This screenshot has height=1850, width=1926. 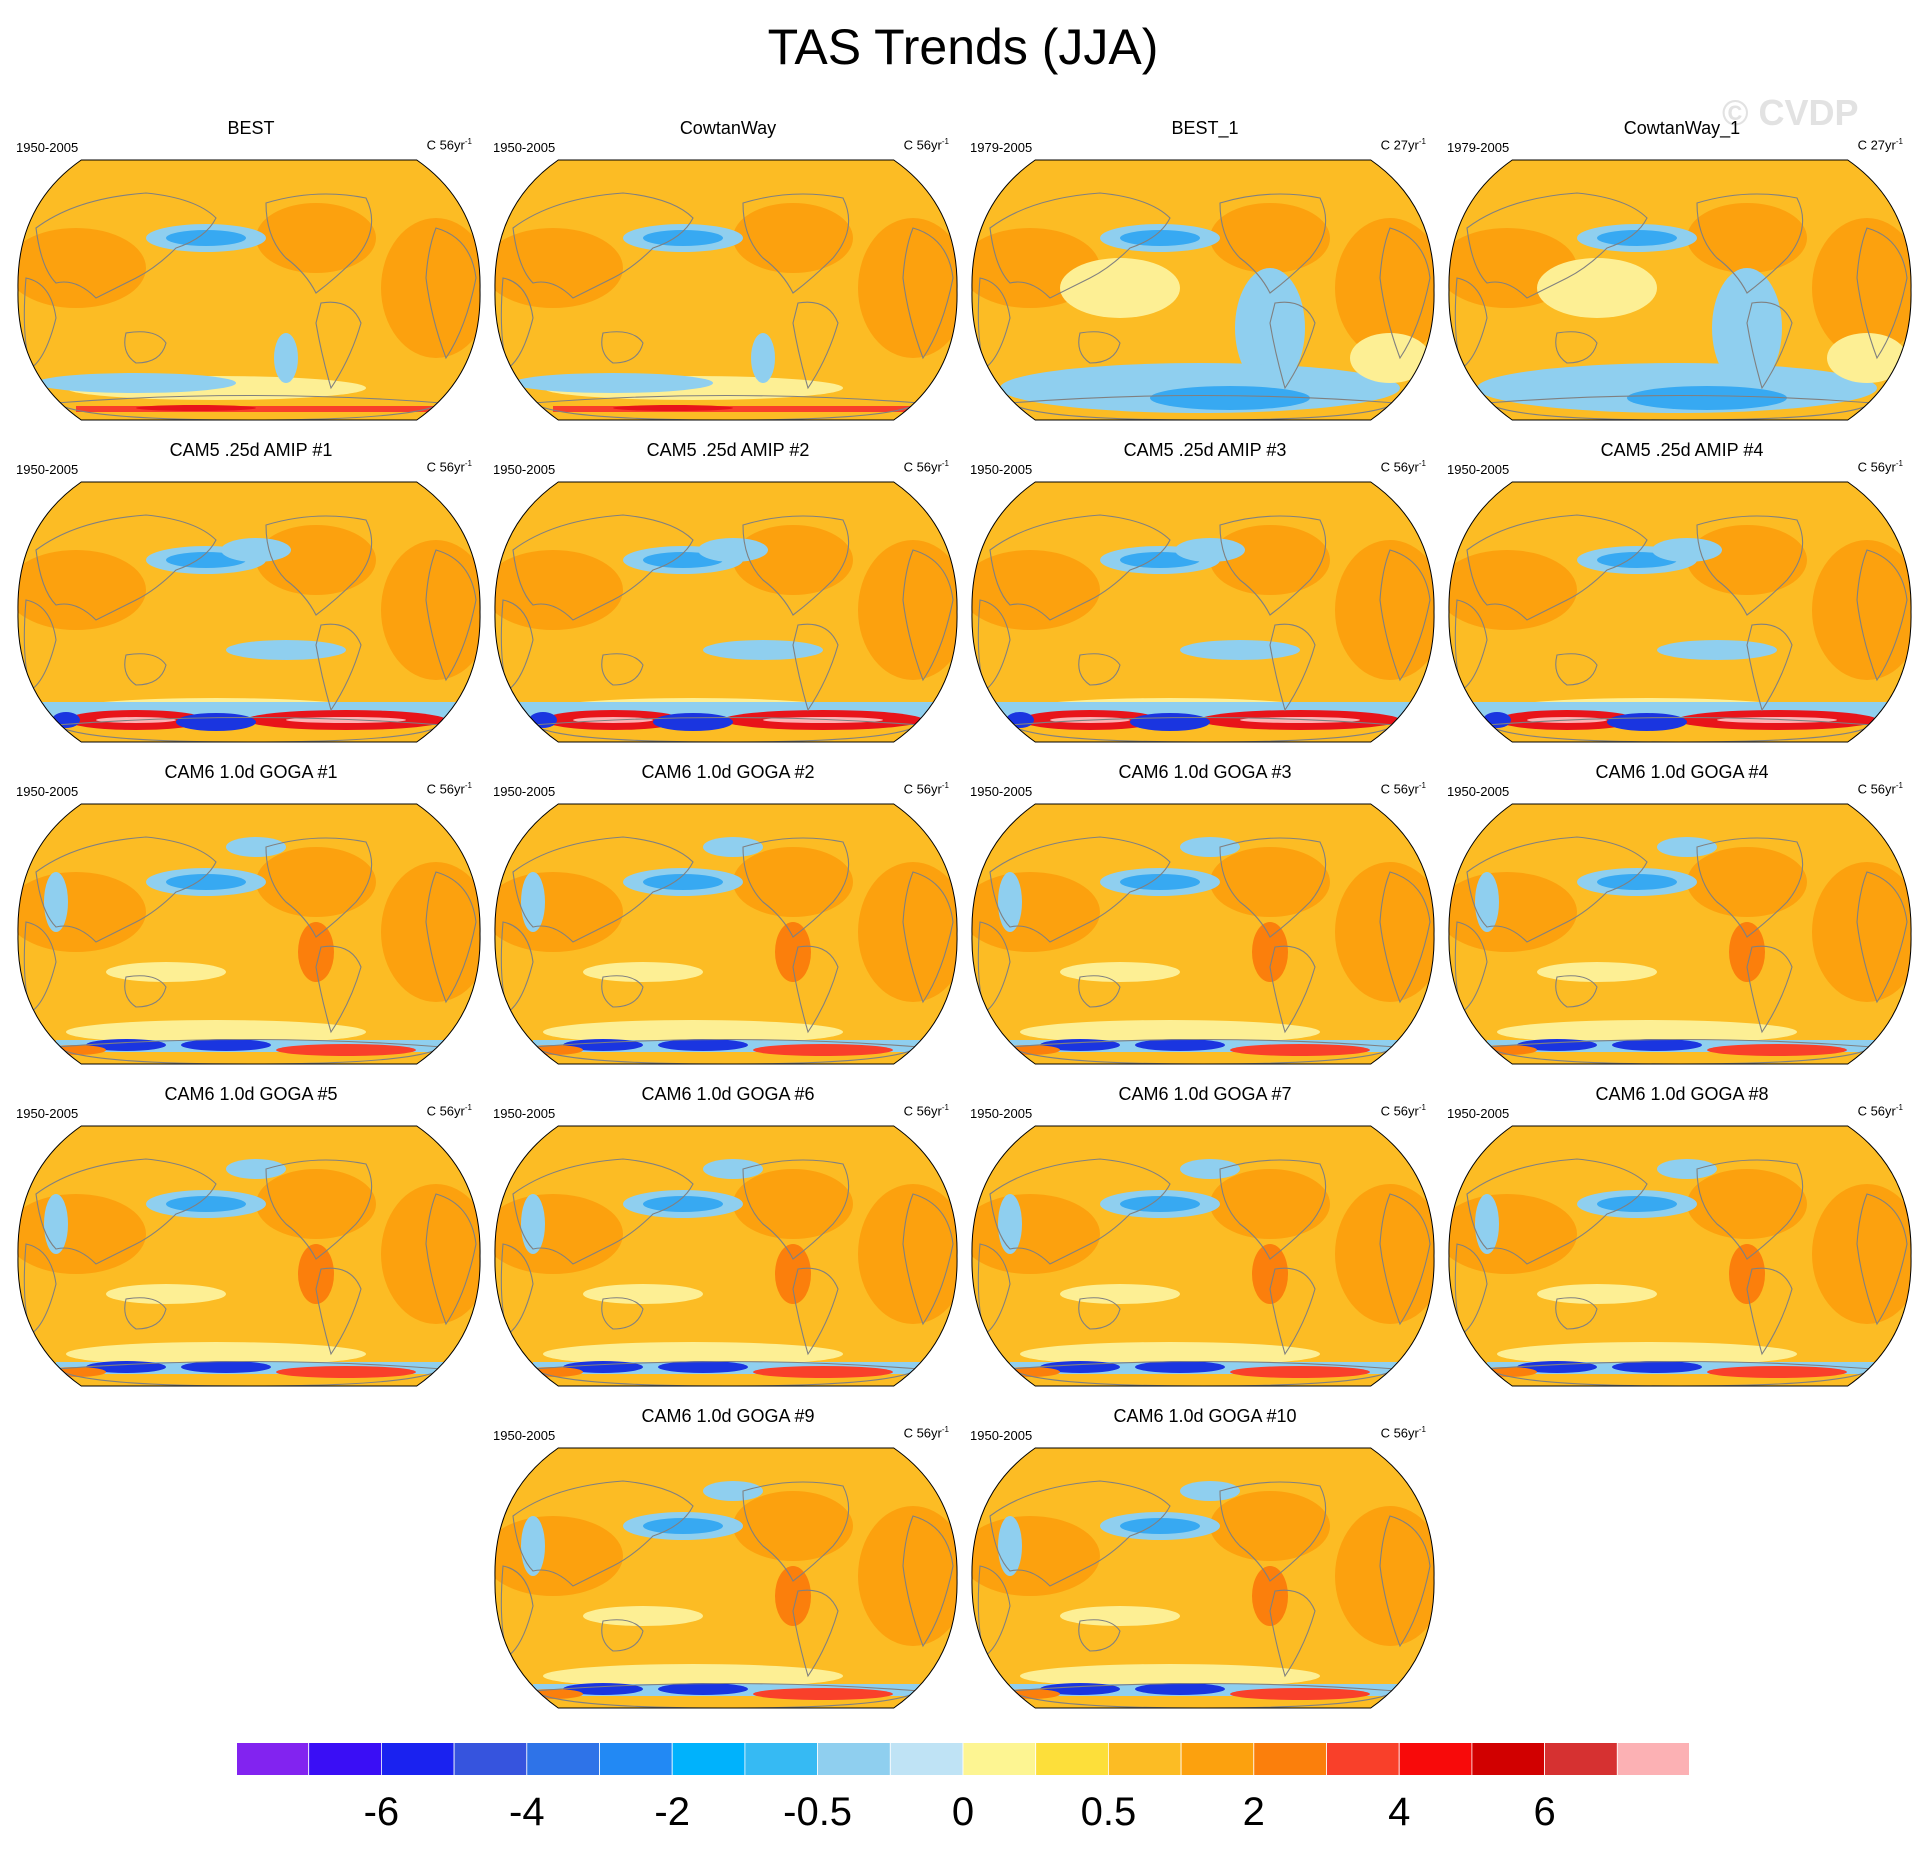 I want to click on colorbar-tick-label: -4, so click(x=527, y=1812).